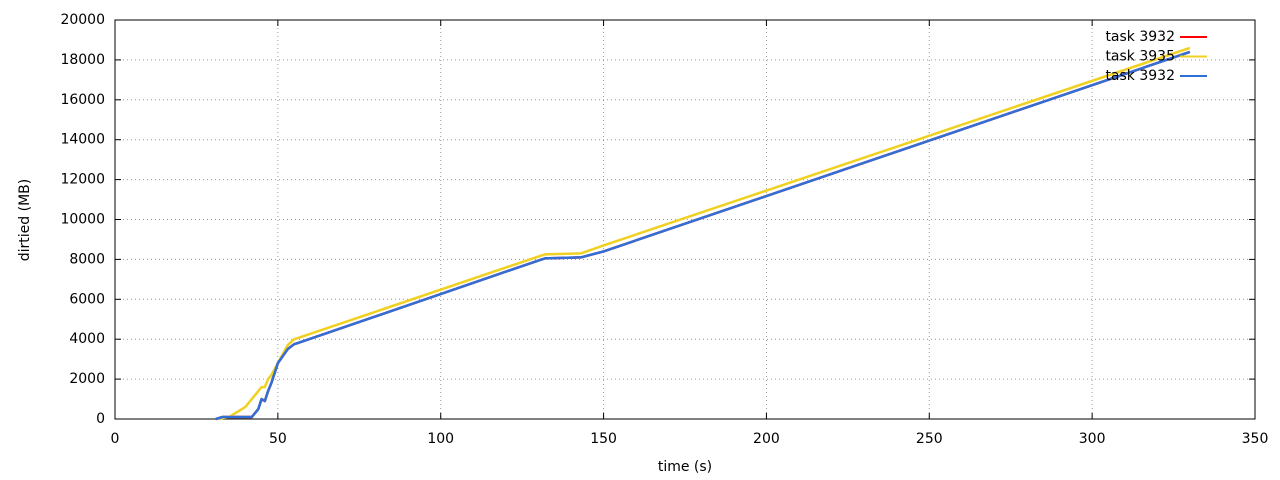 This screenshot has width=1280, height=480. Describe the element at coordinates (82, 20) in the screenshot. I see `y-tick-label: 20000` at that location.